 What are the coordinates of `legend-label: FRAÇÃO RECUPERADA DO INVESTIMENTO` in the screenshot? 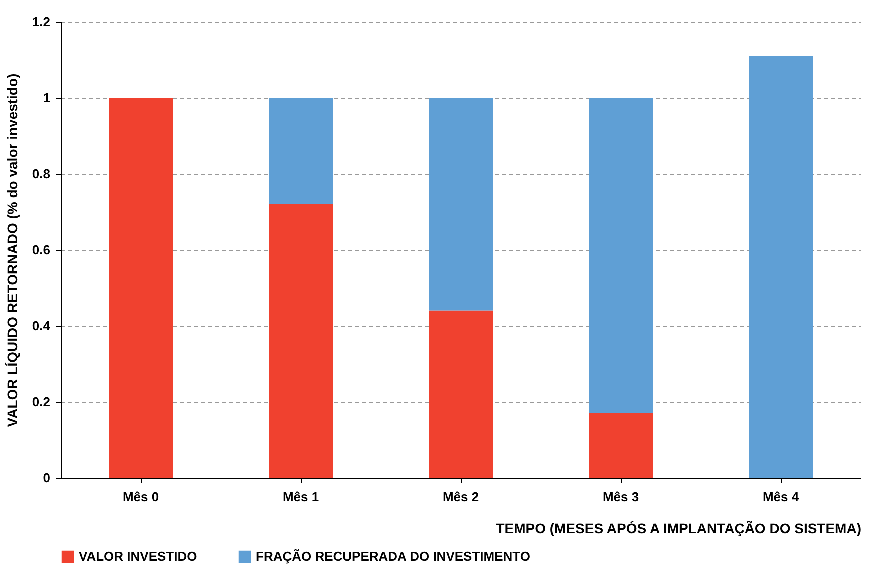 It's located at (393, 556).